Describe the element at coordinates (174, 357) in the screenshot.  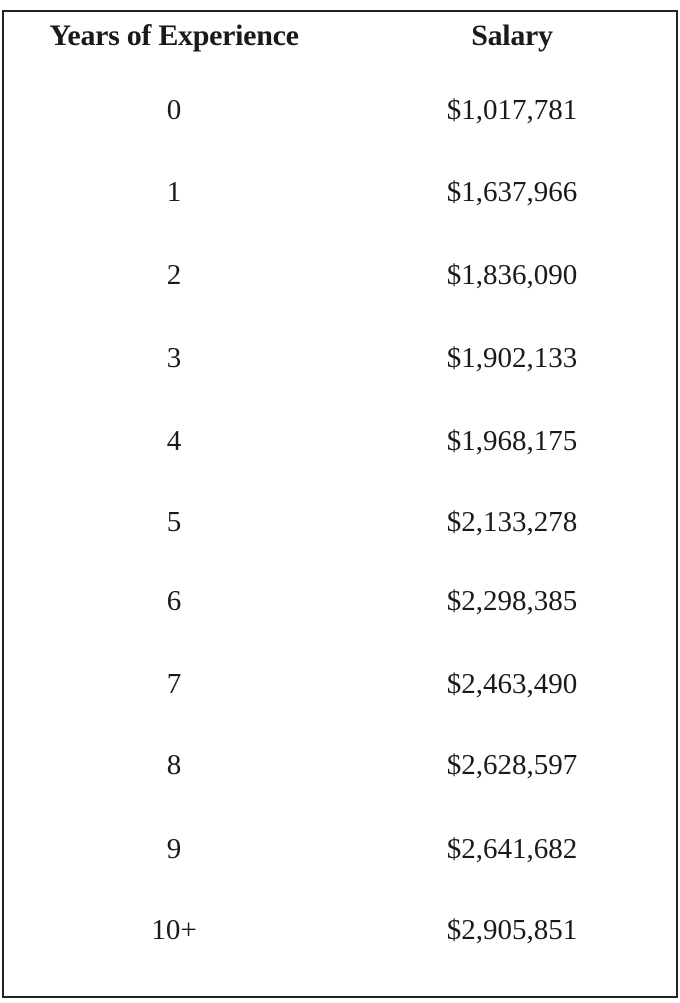
I see `years-cell: 3` at that location.